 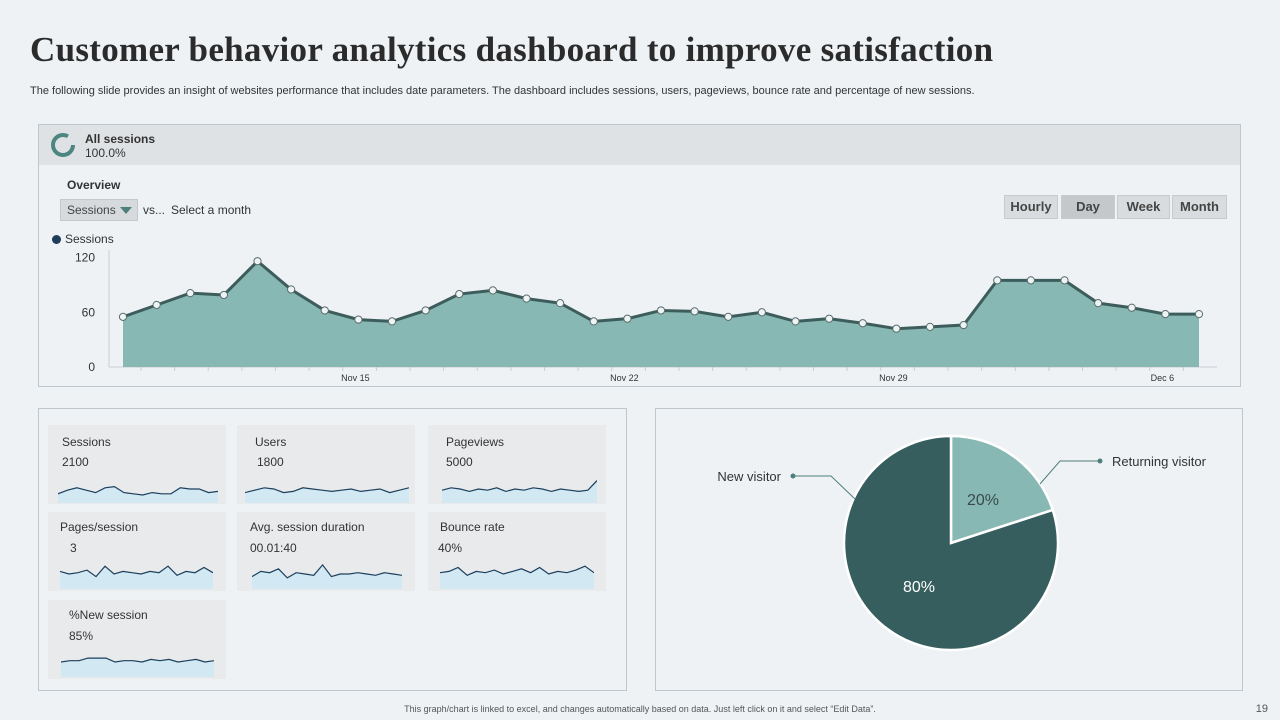 What do you see at coordinates (120, 139) in the screenshot?
I see `segment-title: All sessions` at bounding box center [120, 139].